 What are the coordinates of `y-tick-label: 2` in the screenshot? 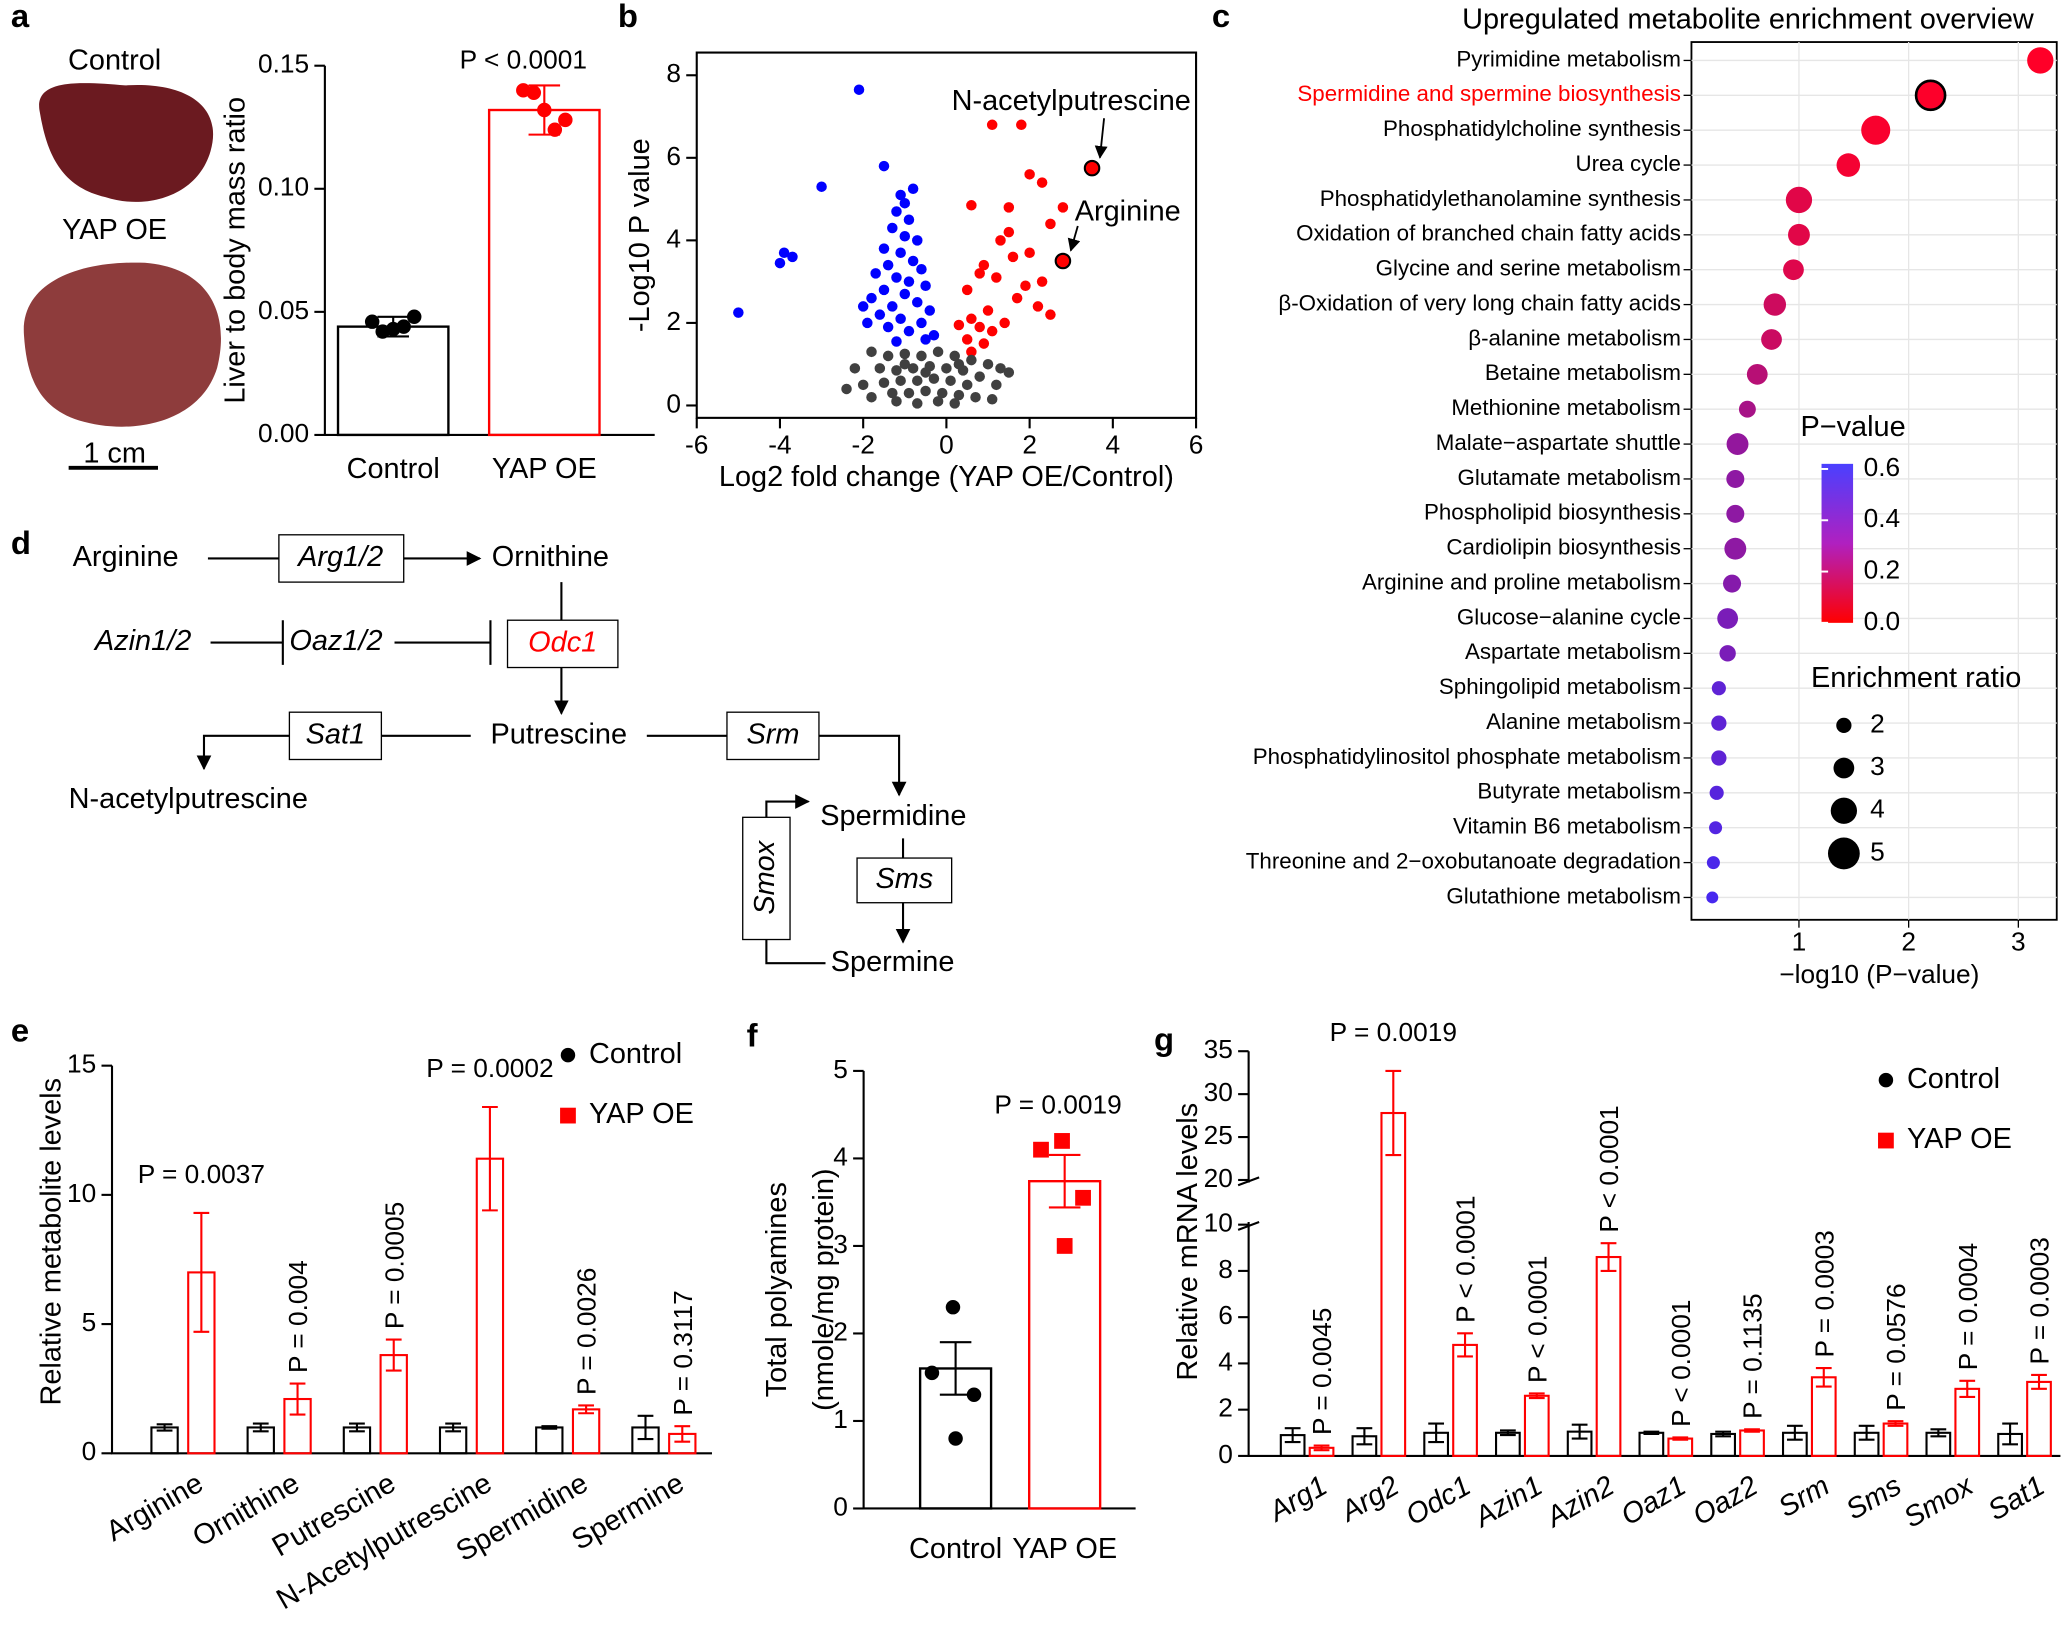 It's located at (840, 1331).